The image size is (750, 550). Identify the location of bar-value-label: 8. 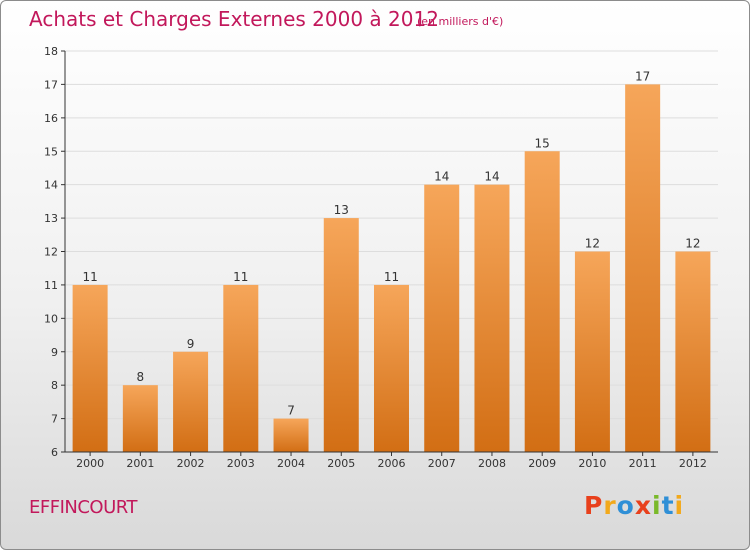
(141, 377).